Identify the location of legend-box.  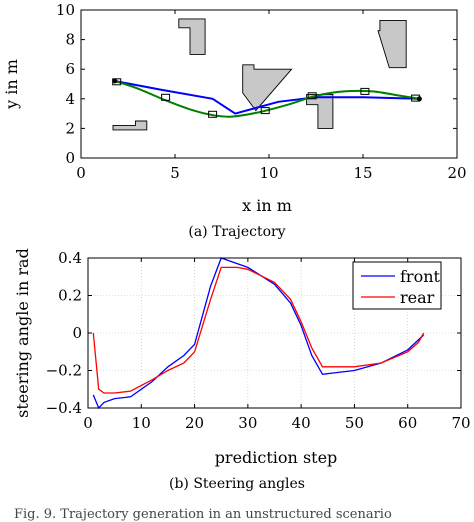
(397, 285).